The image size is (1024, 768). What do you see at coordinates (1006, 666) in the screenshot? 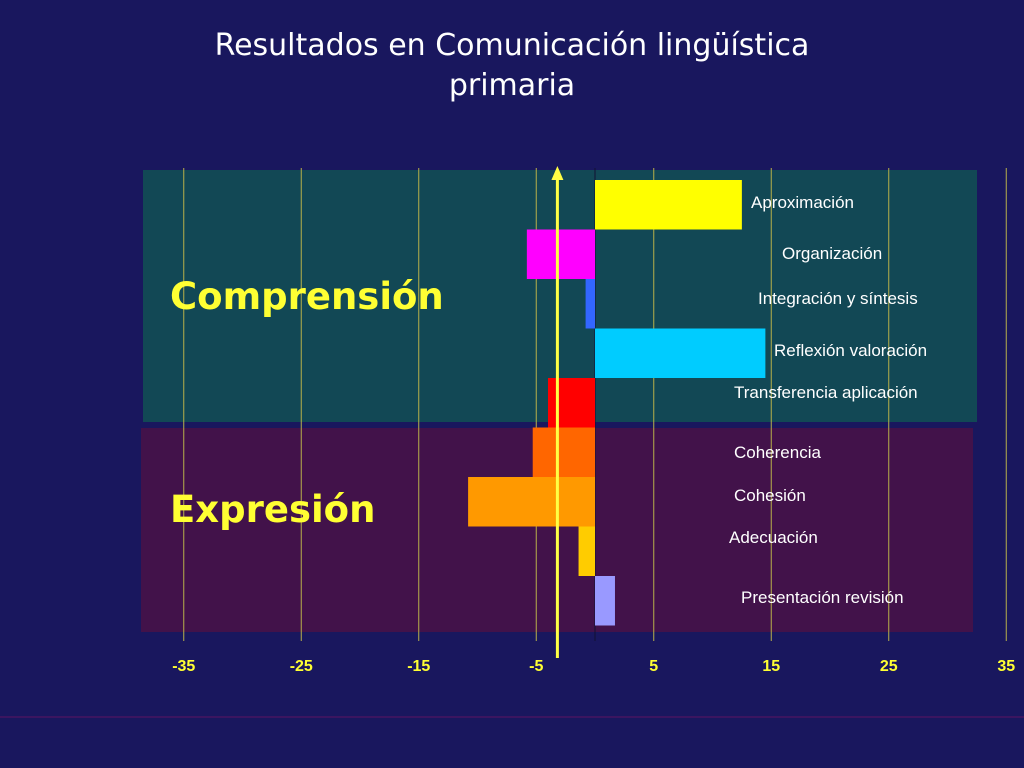
I see `x-tick-label: 35` at bounding box center [1006, 666].